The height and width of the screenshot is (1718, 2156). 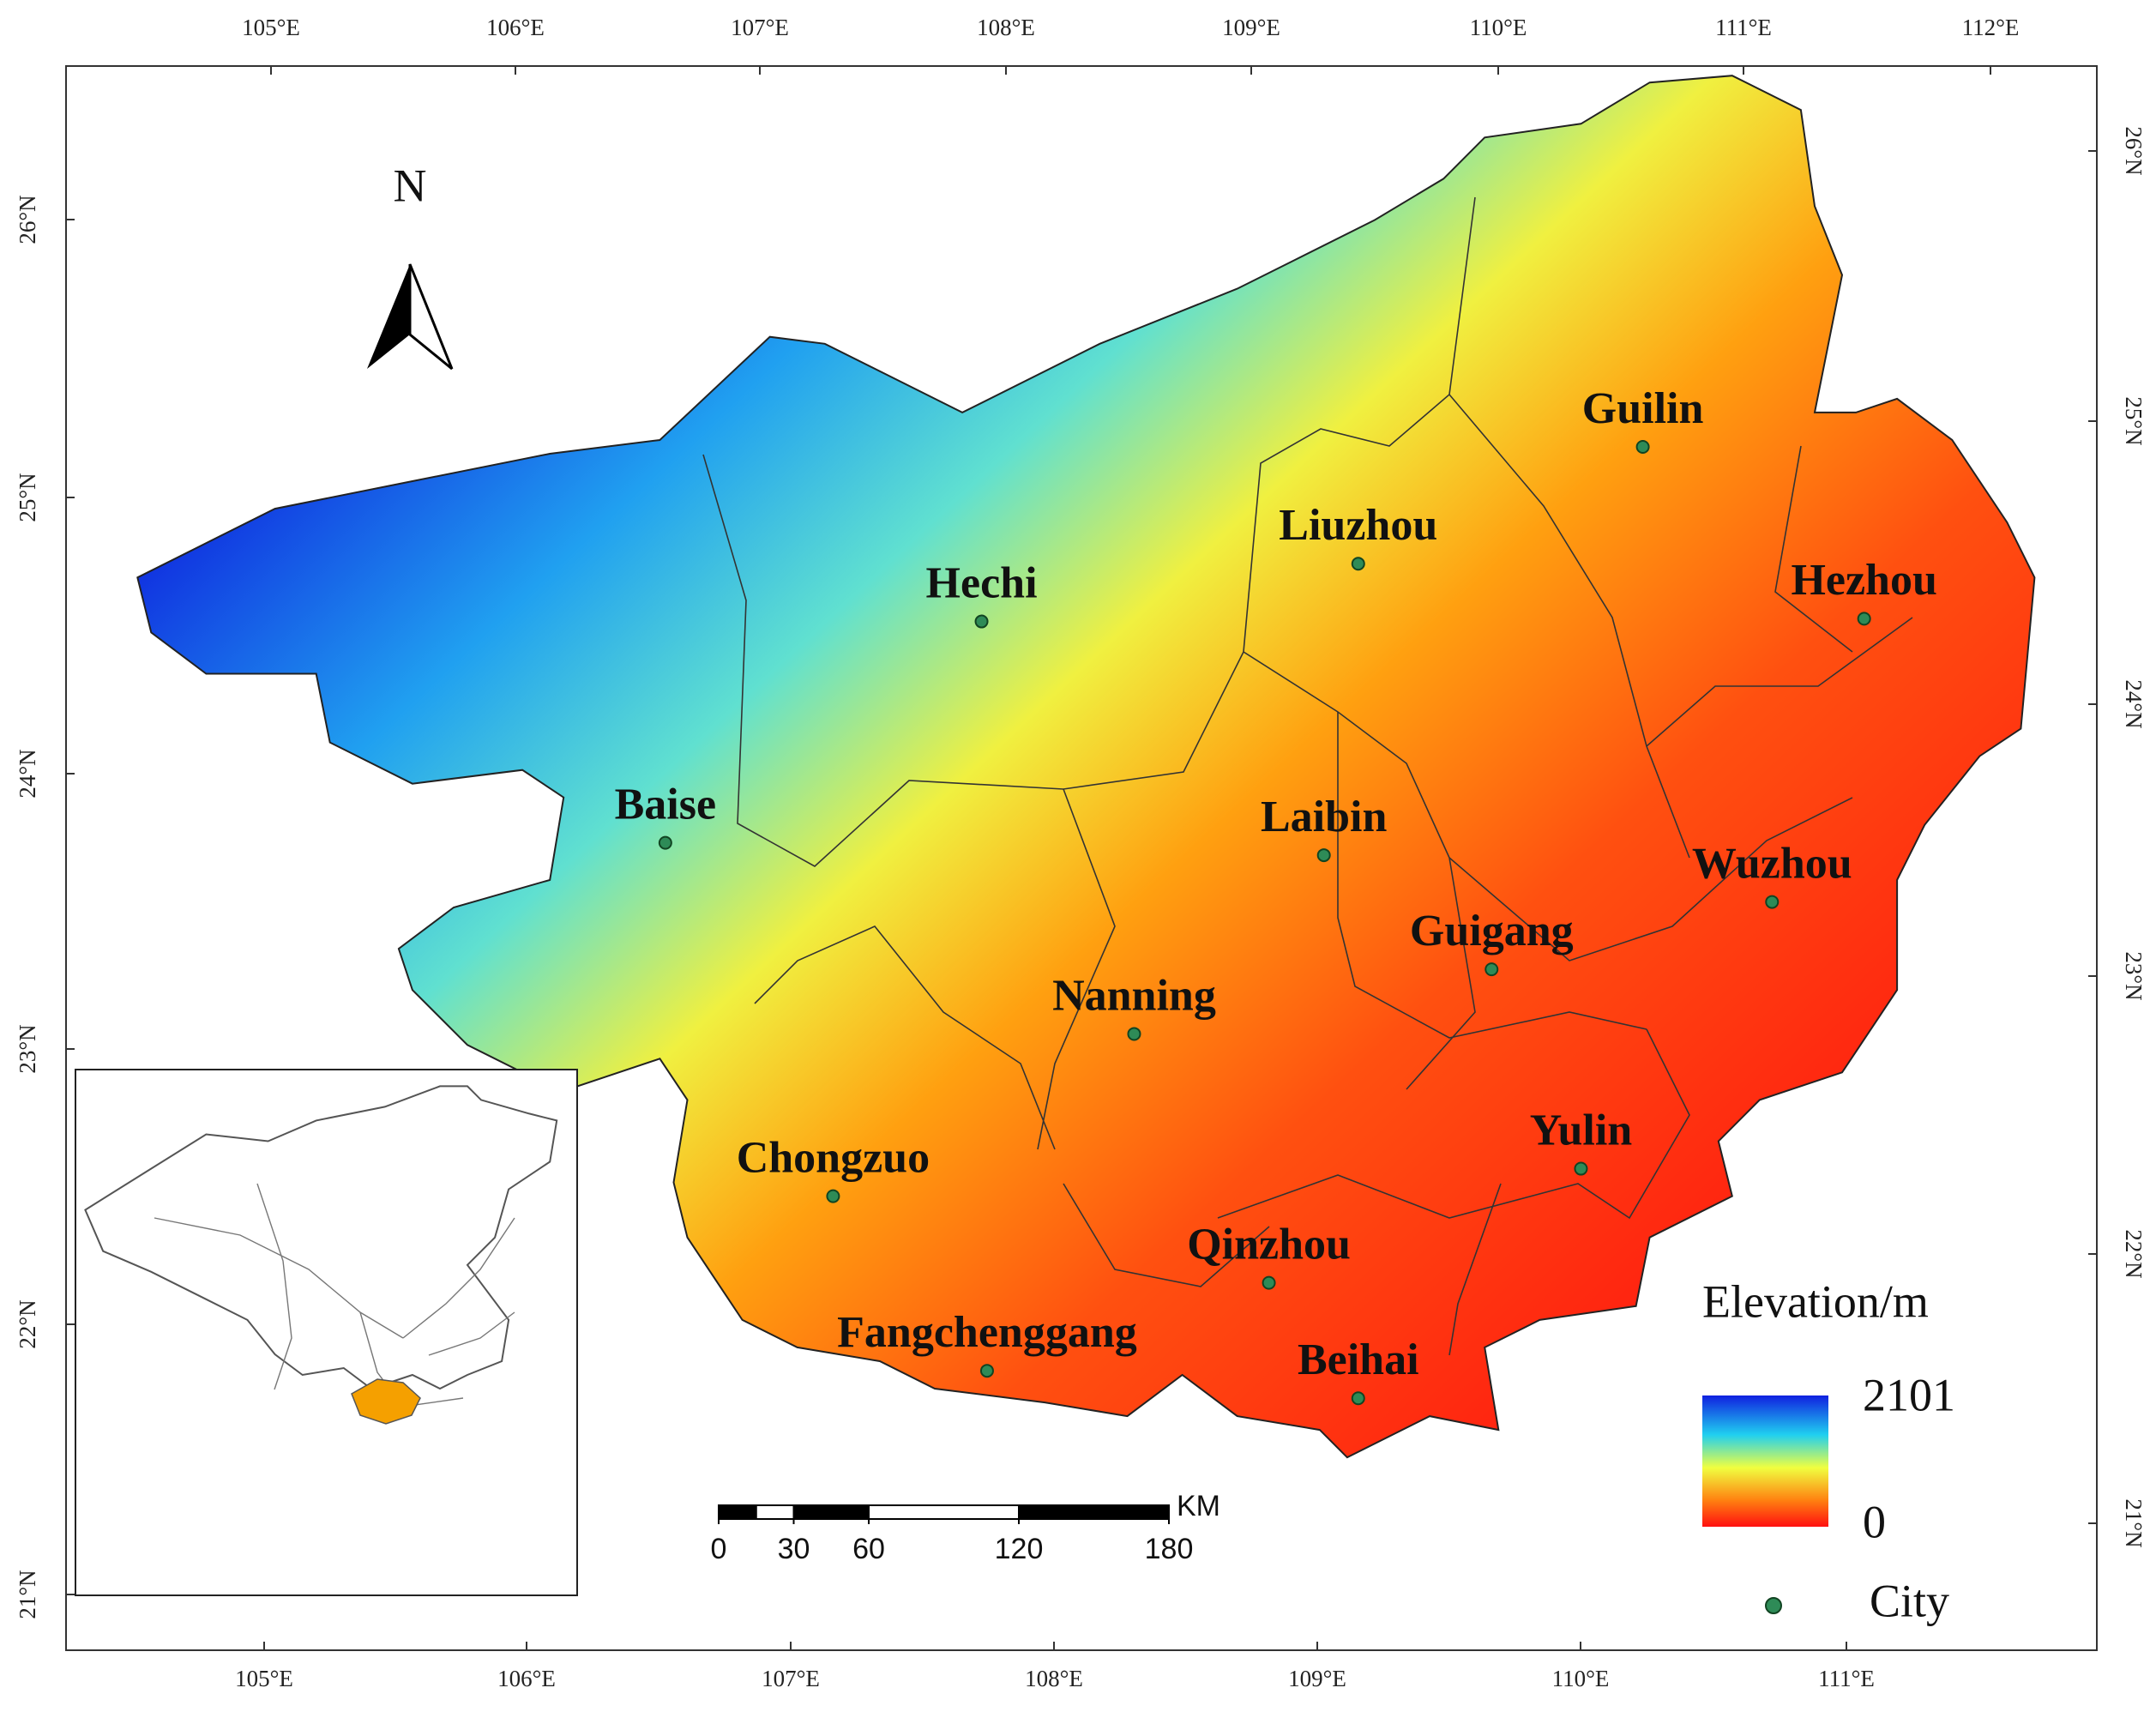 What do you see at coordinates (1581, 1130) in the screenshot?
I see `city-label: Yulin` at bounding box center [1581, 1130].